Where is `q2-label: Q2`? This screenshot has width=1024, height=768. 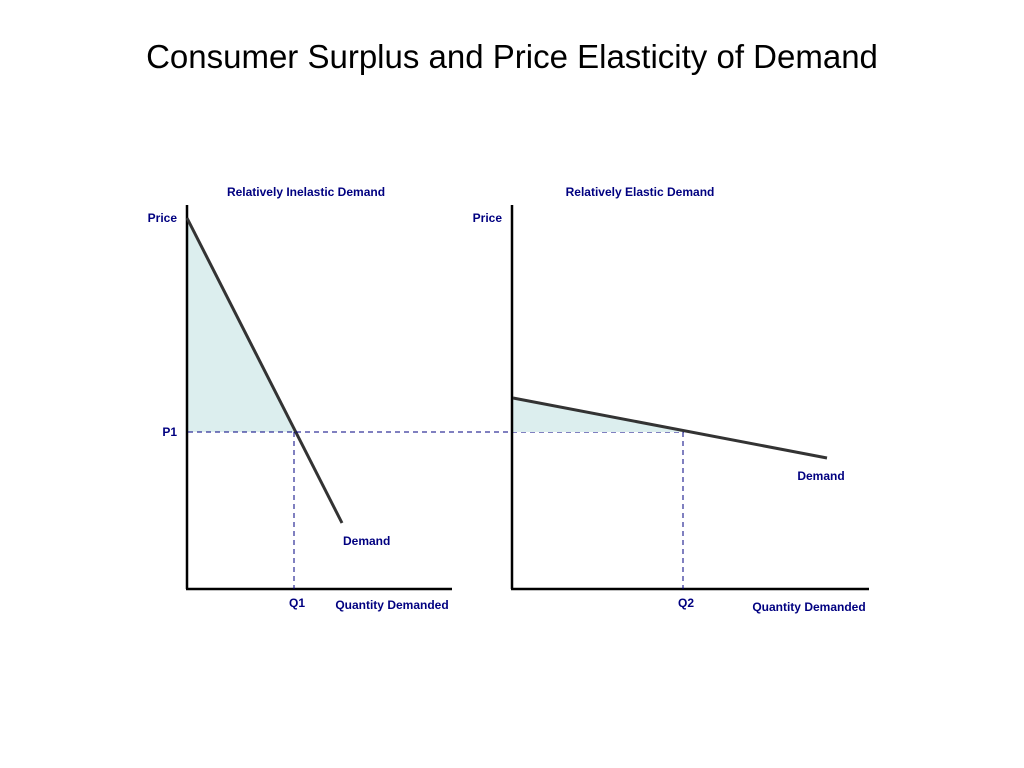
q2-label: Q2 is located at coordinates (686, 603).